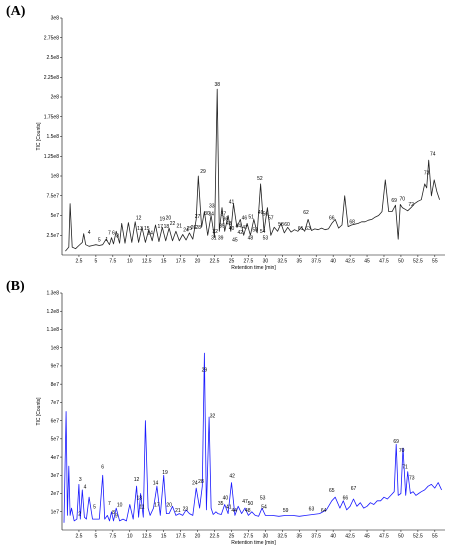  I want to click on y-tick-label: 9e7, so click(55, 367).